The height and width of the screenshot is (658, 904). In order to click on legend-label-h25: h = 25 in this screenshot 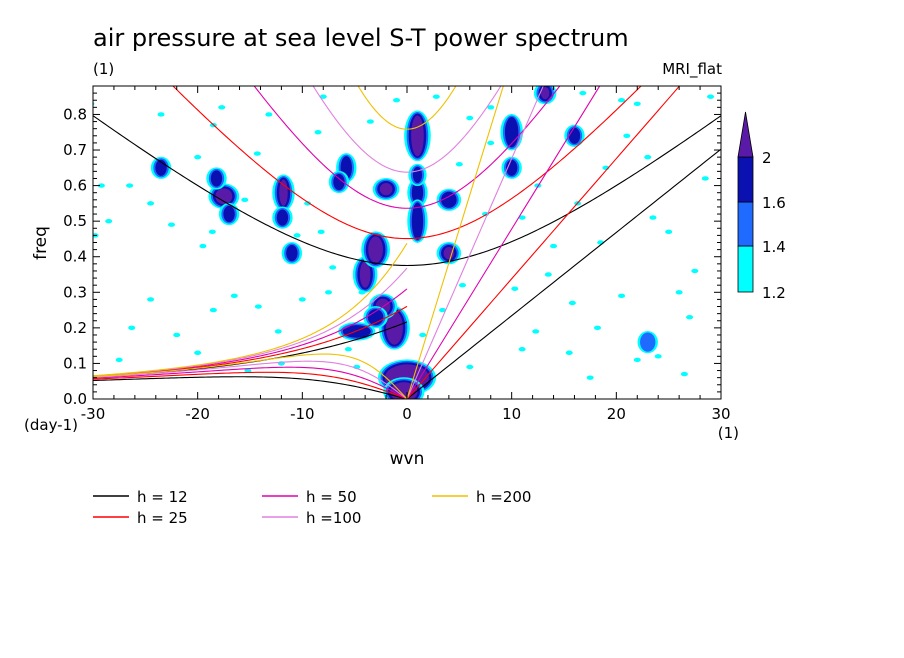, I will do `click(162, 518)`.